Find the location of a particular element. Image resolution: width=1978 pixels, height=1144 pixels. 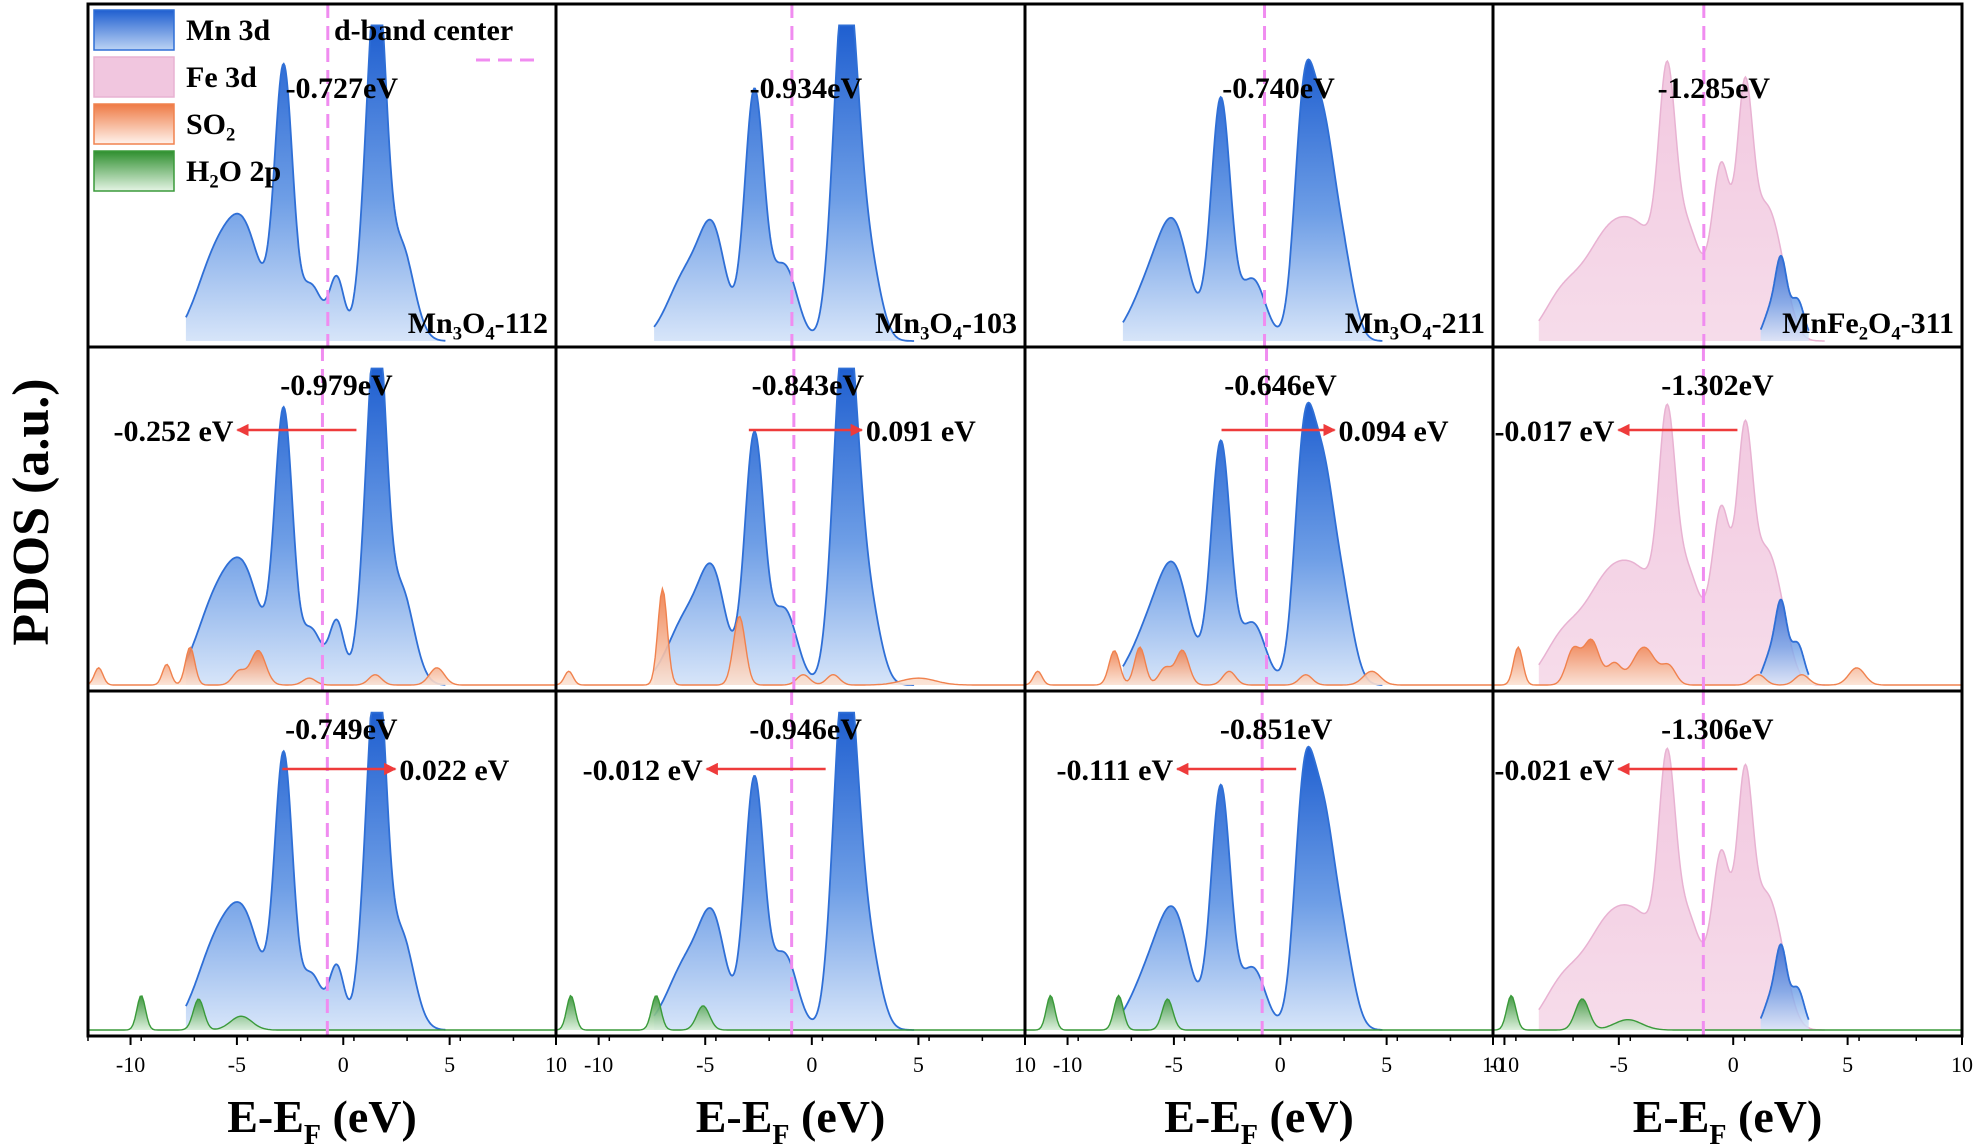

legend-swatch-mn is located at coordinates (134, 30).